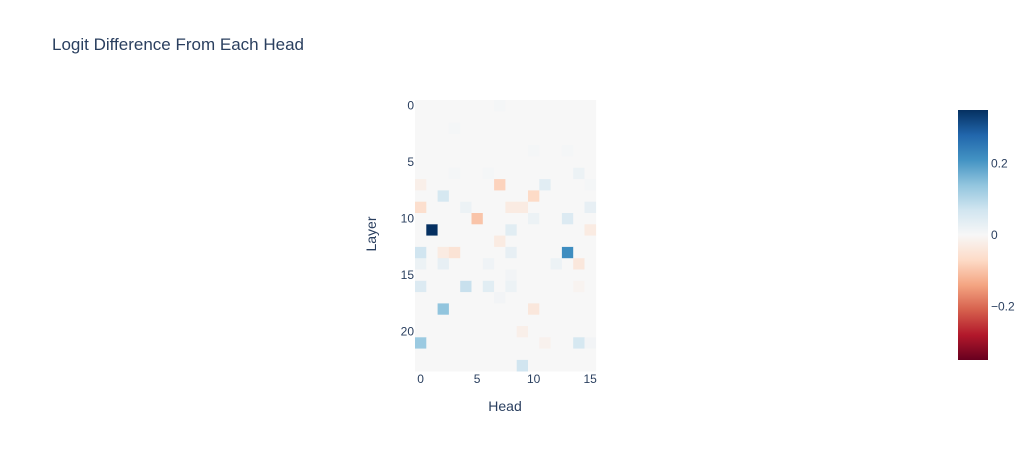 Image resolution: width=1034 pixels, height=450 pixels. What do you see at coordinates (420, 379) in the screenshot?
I see `x-tick-label: 0` at bounding box center [420, 379].